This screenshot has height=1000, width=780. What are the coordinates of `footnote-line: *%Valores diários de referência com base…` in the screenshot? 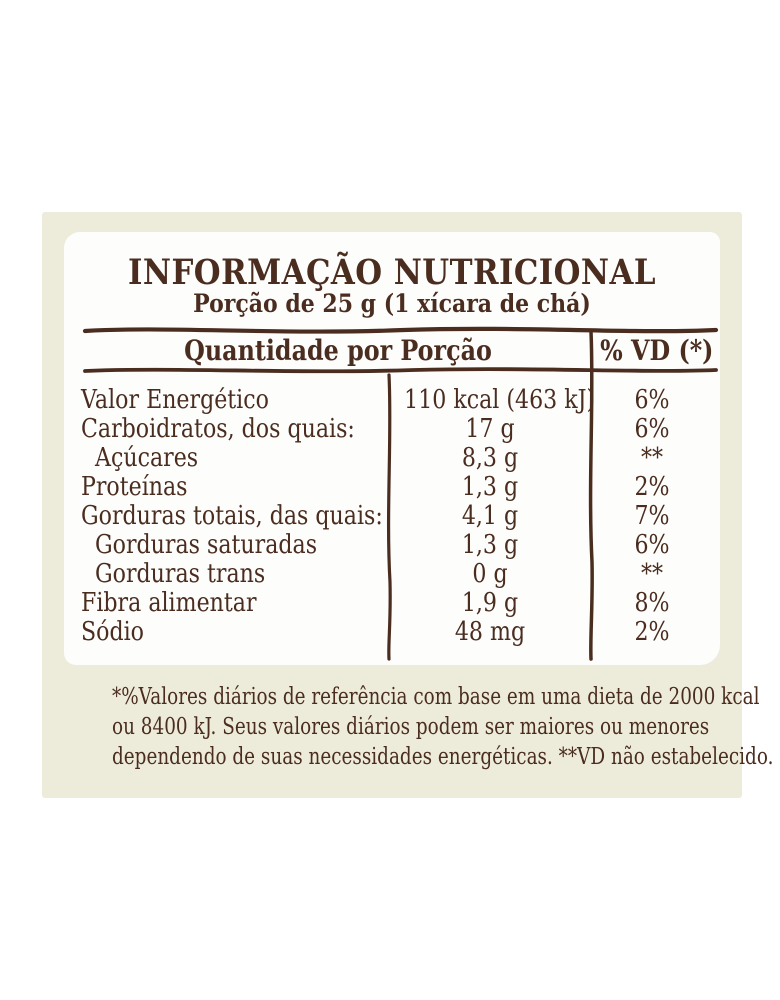 It's located at (436, 697).